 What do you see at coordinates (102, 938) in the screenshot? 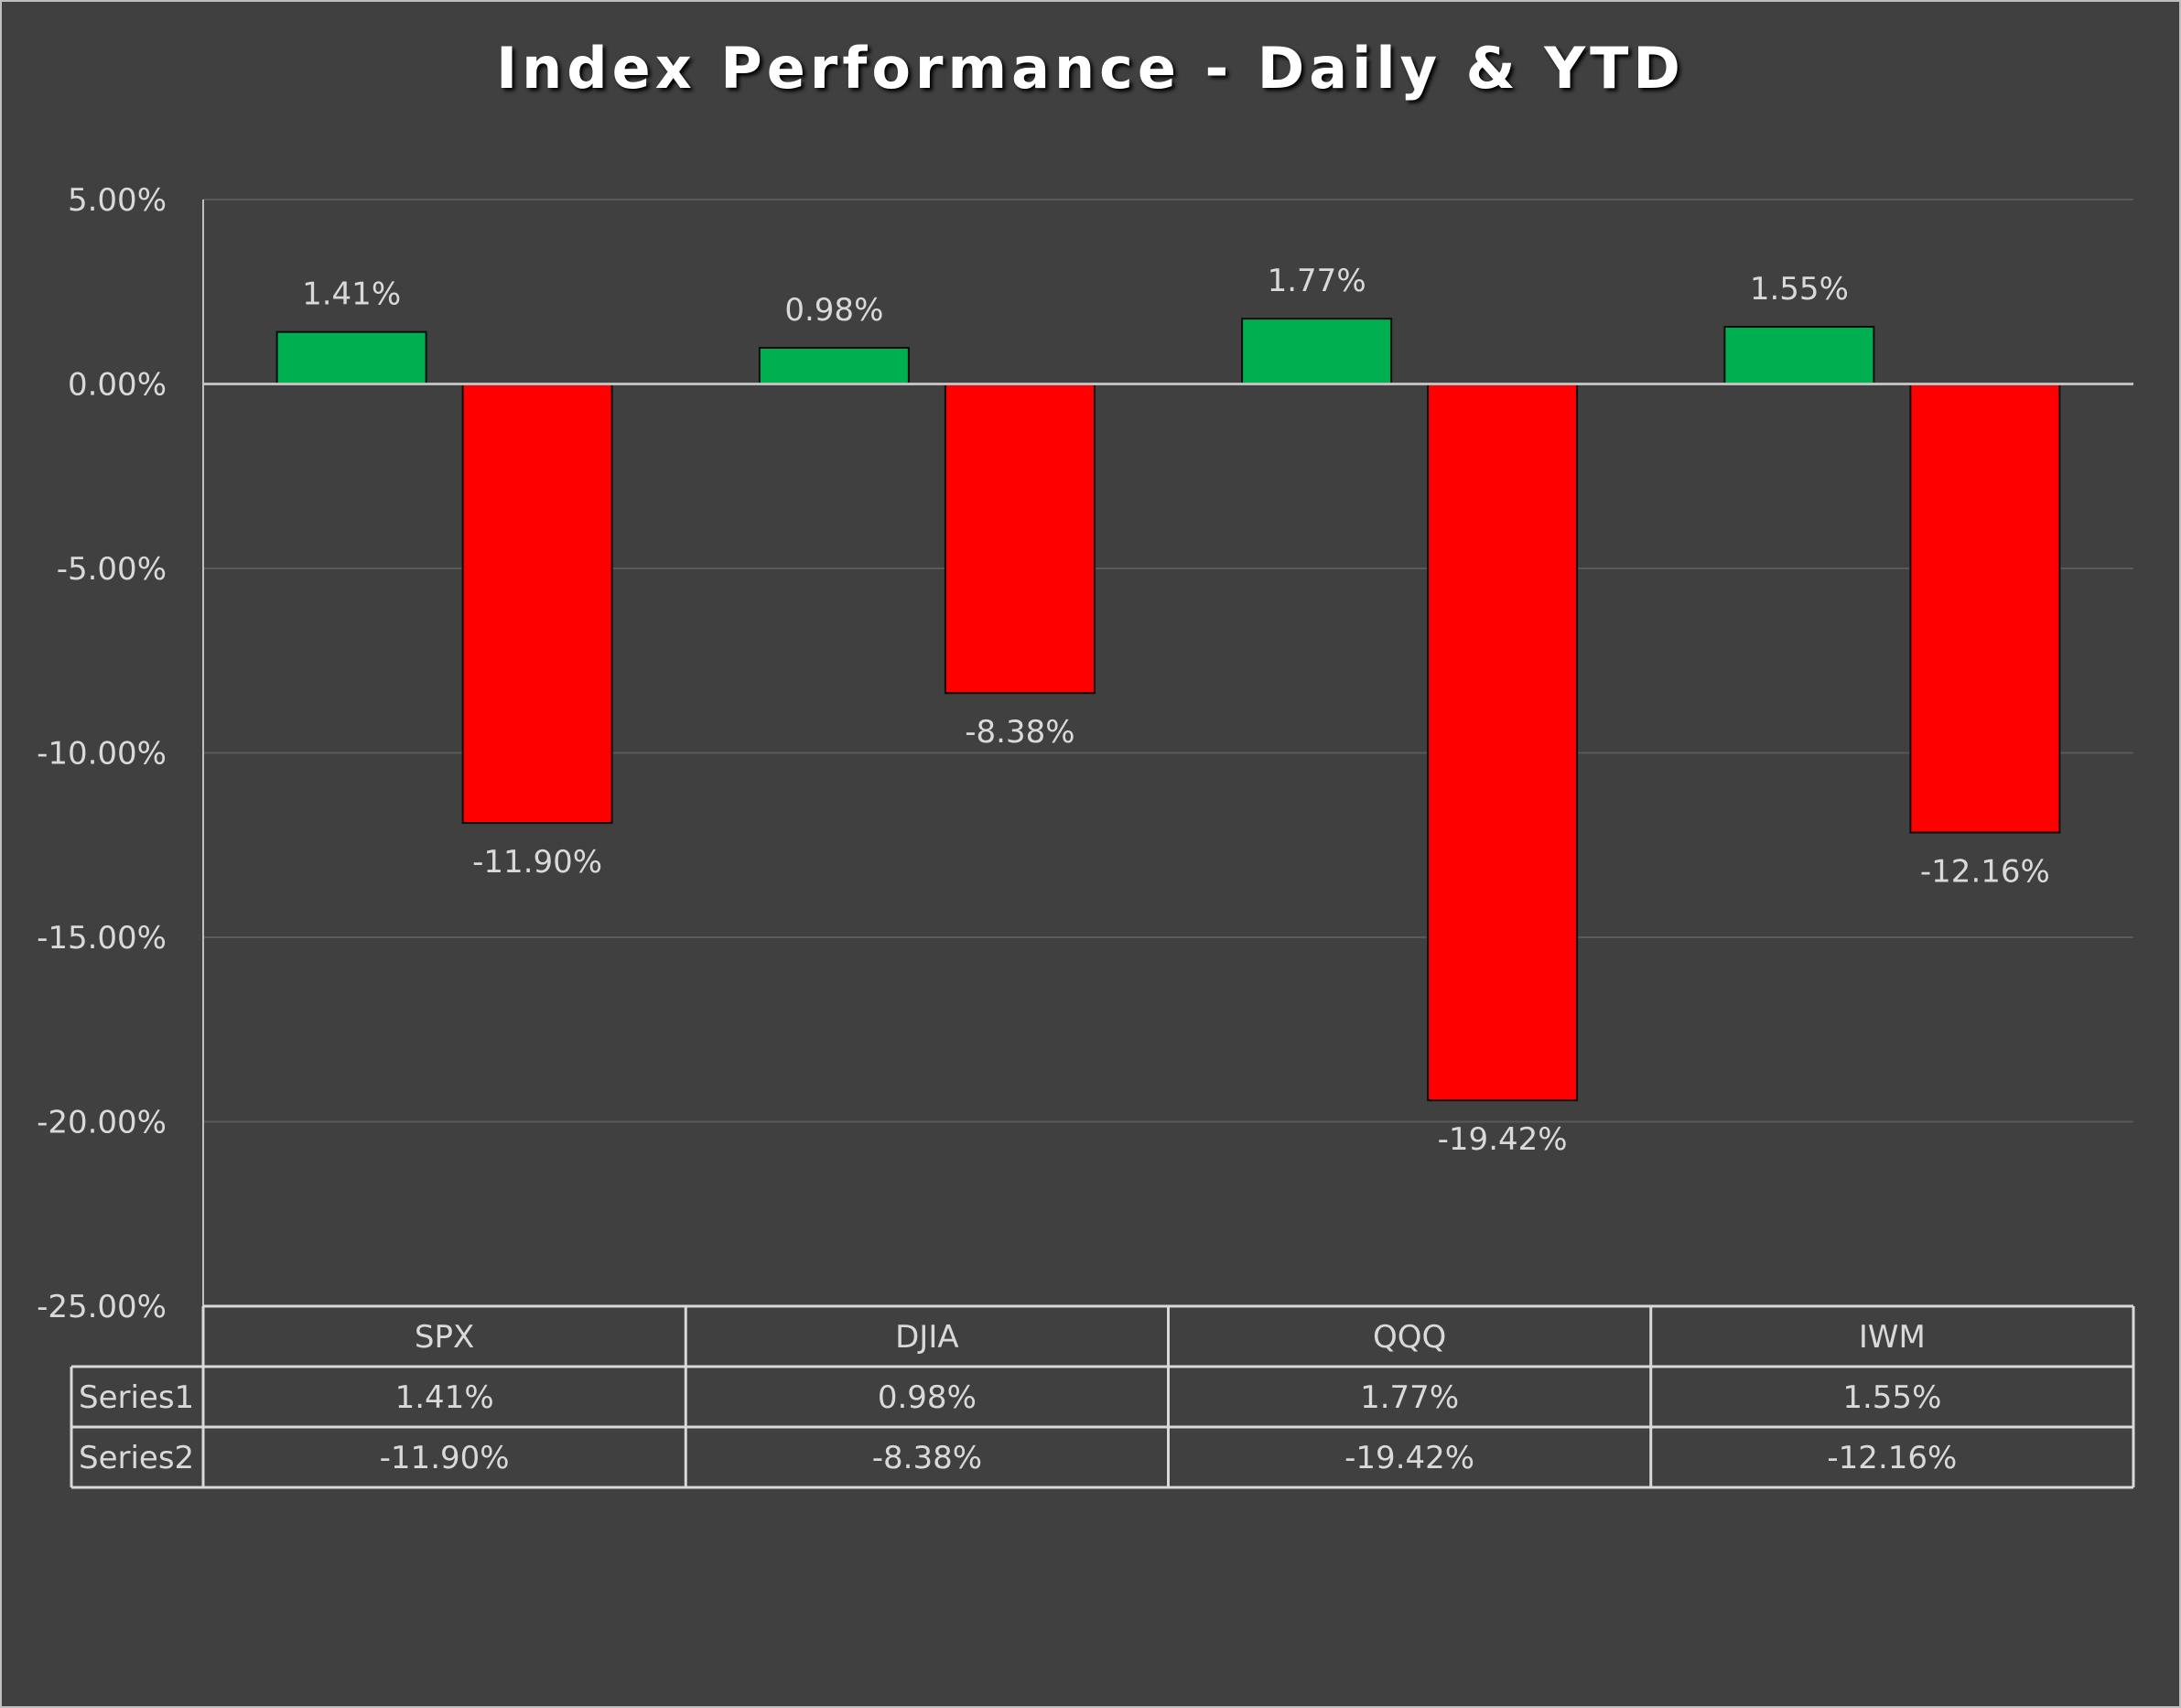
I see `y-tick-label: -15.00%` at bounding box center [102, 938].